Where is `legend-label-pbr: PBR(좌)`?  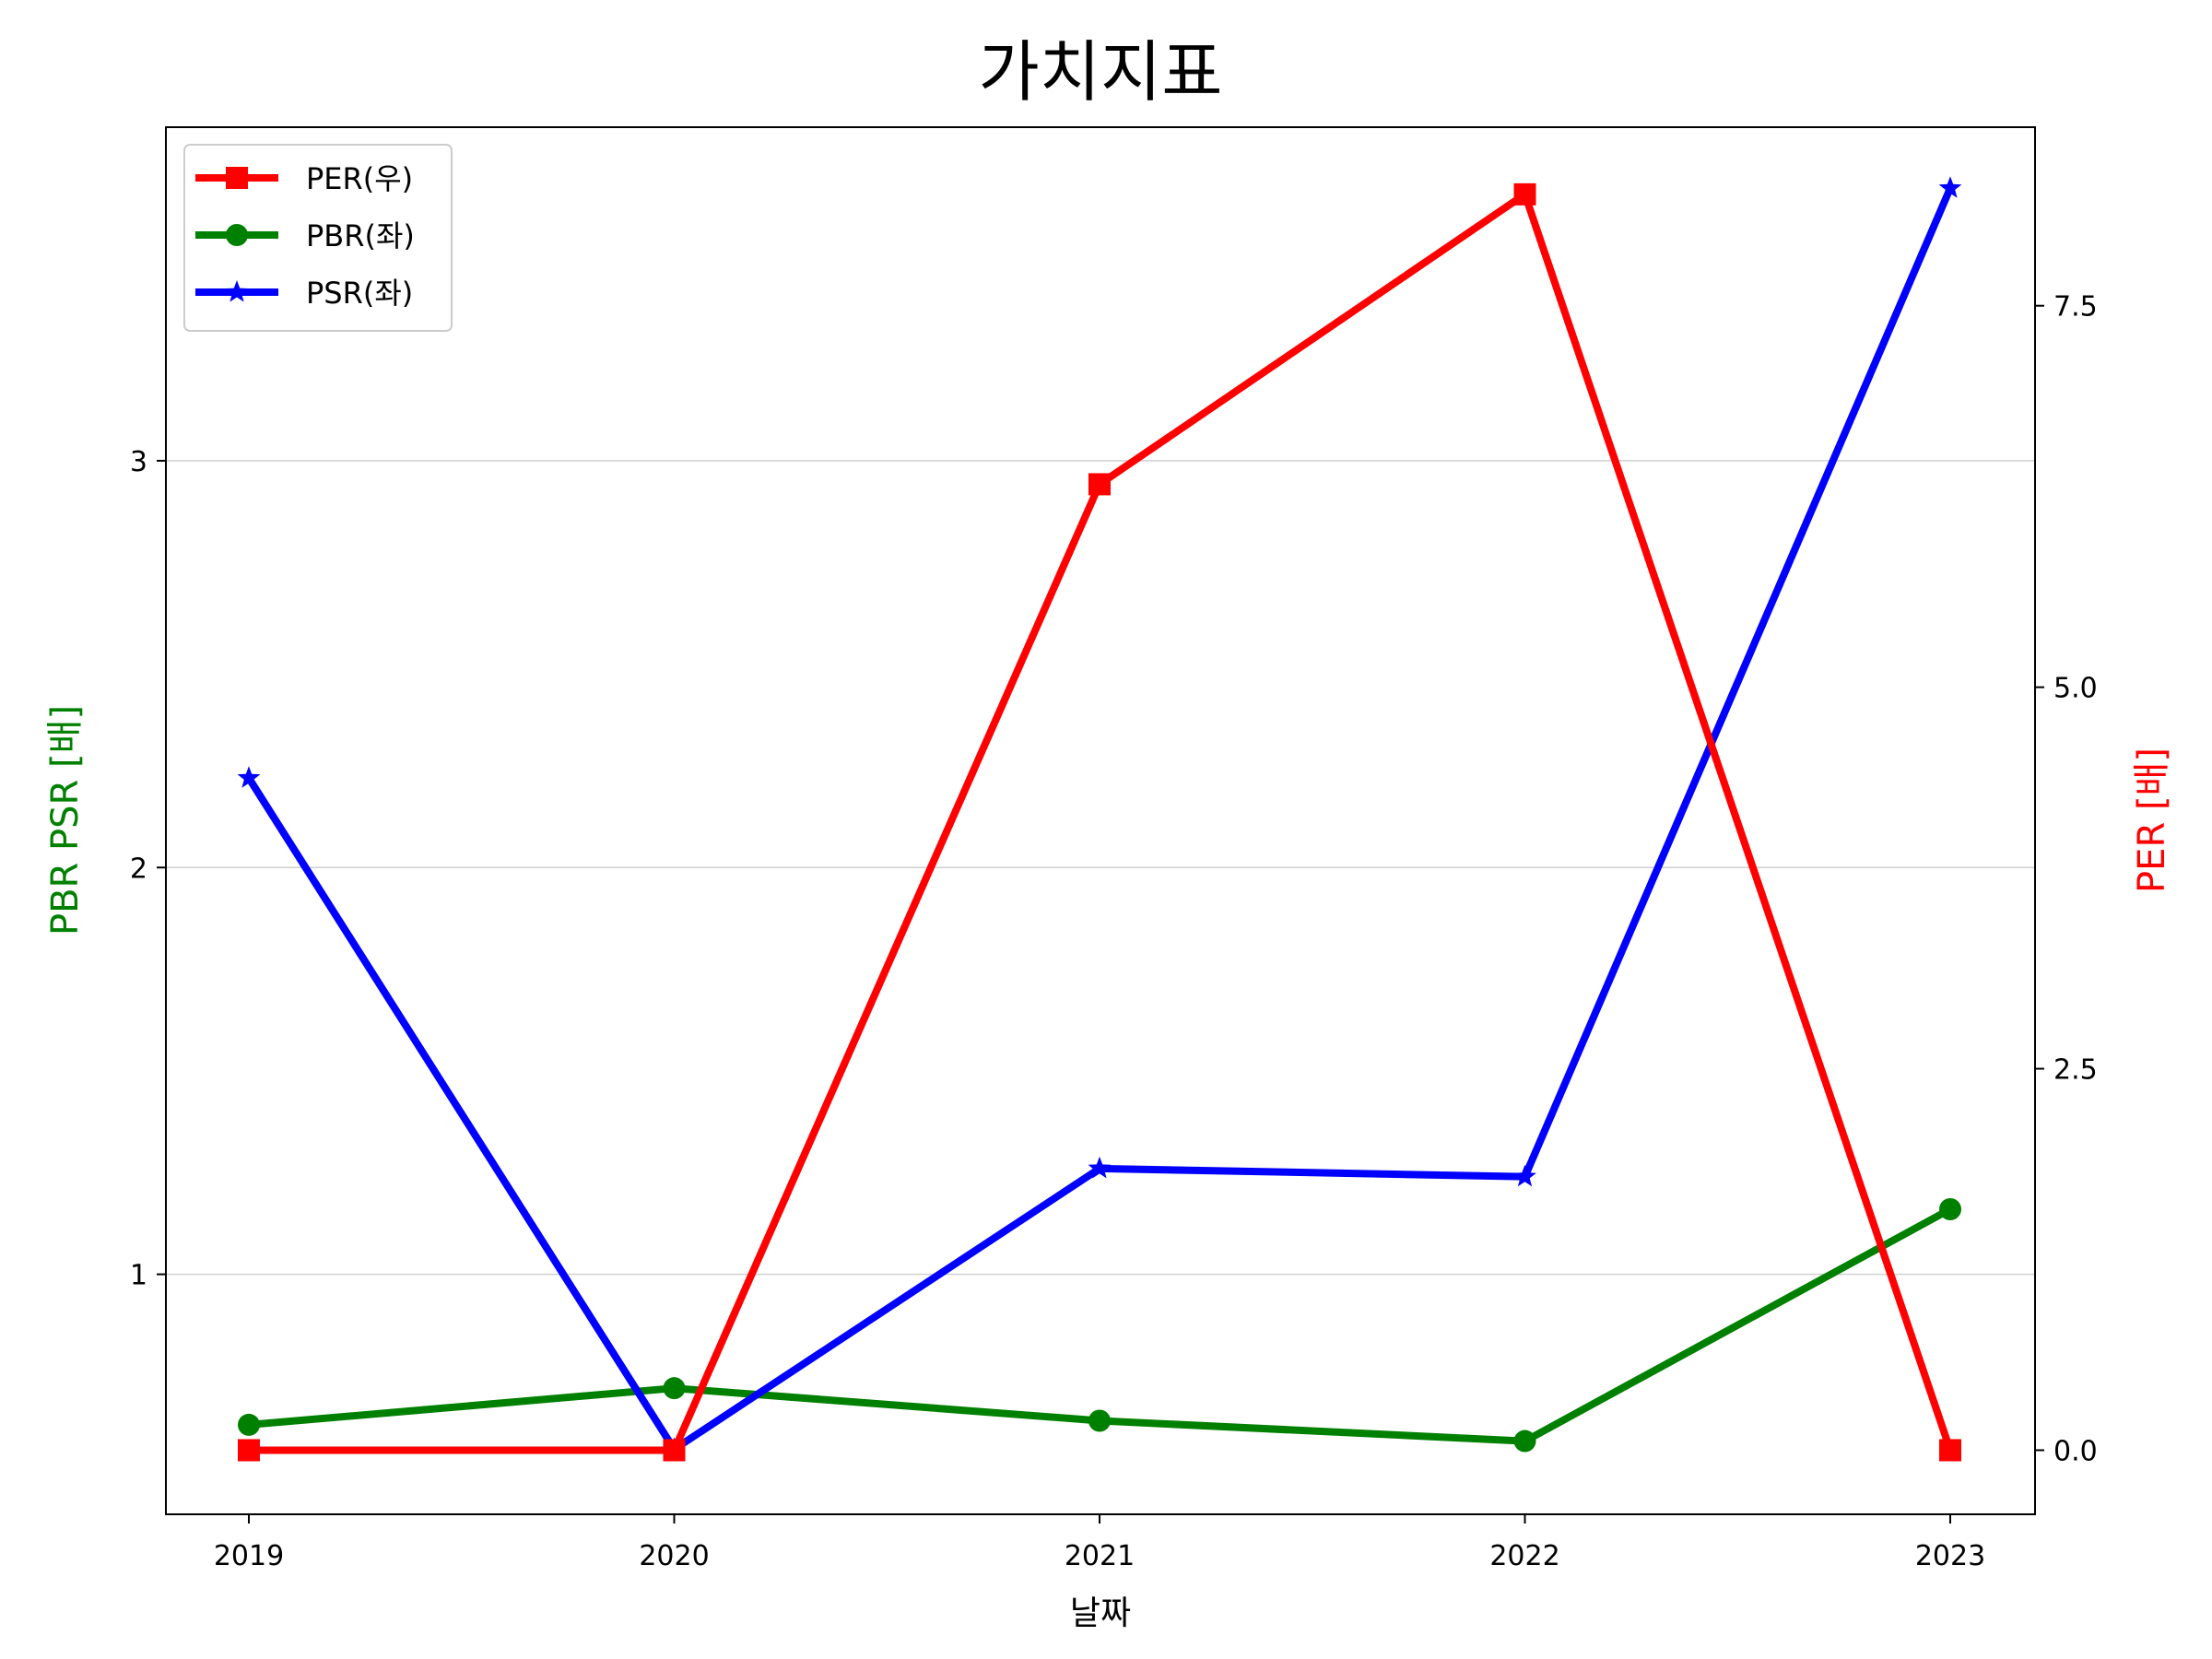 legend-label-pbr: PBR(좌) is located at coordinates (360, 235).